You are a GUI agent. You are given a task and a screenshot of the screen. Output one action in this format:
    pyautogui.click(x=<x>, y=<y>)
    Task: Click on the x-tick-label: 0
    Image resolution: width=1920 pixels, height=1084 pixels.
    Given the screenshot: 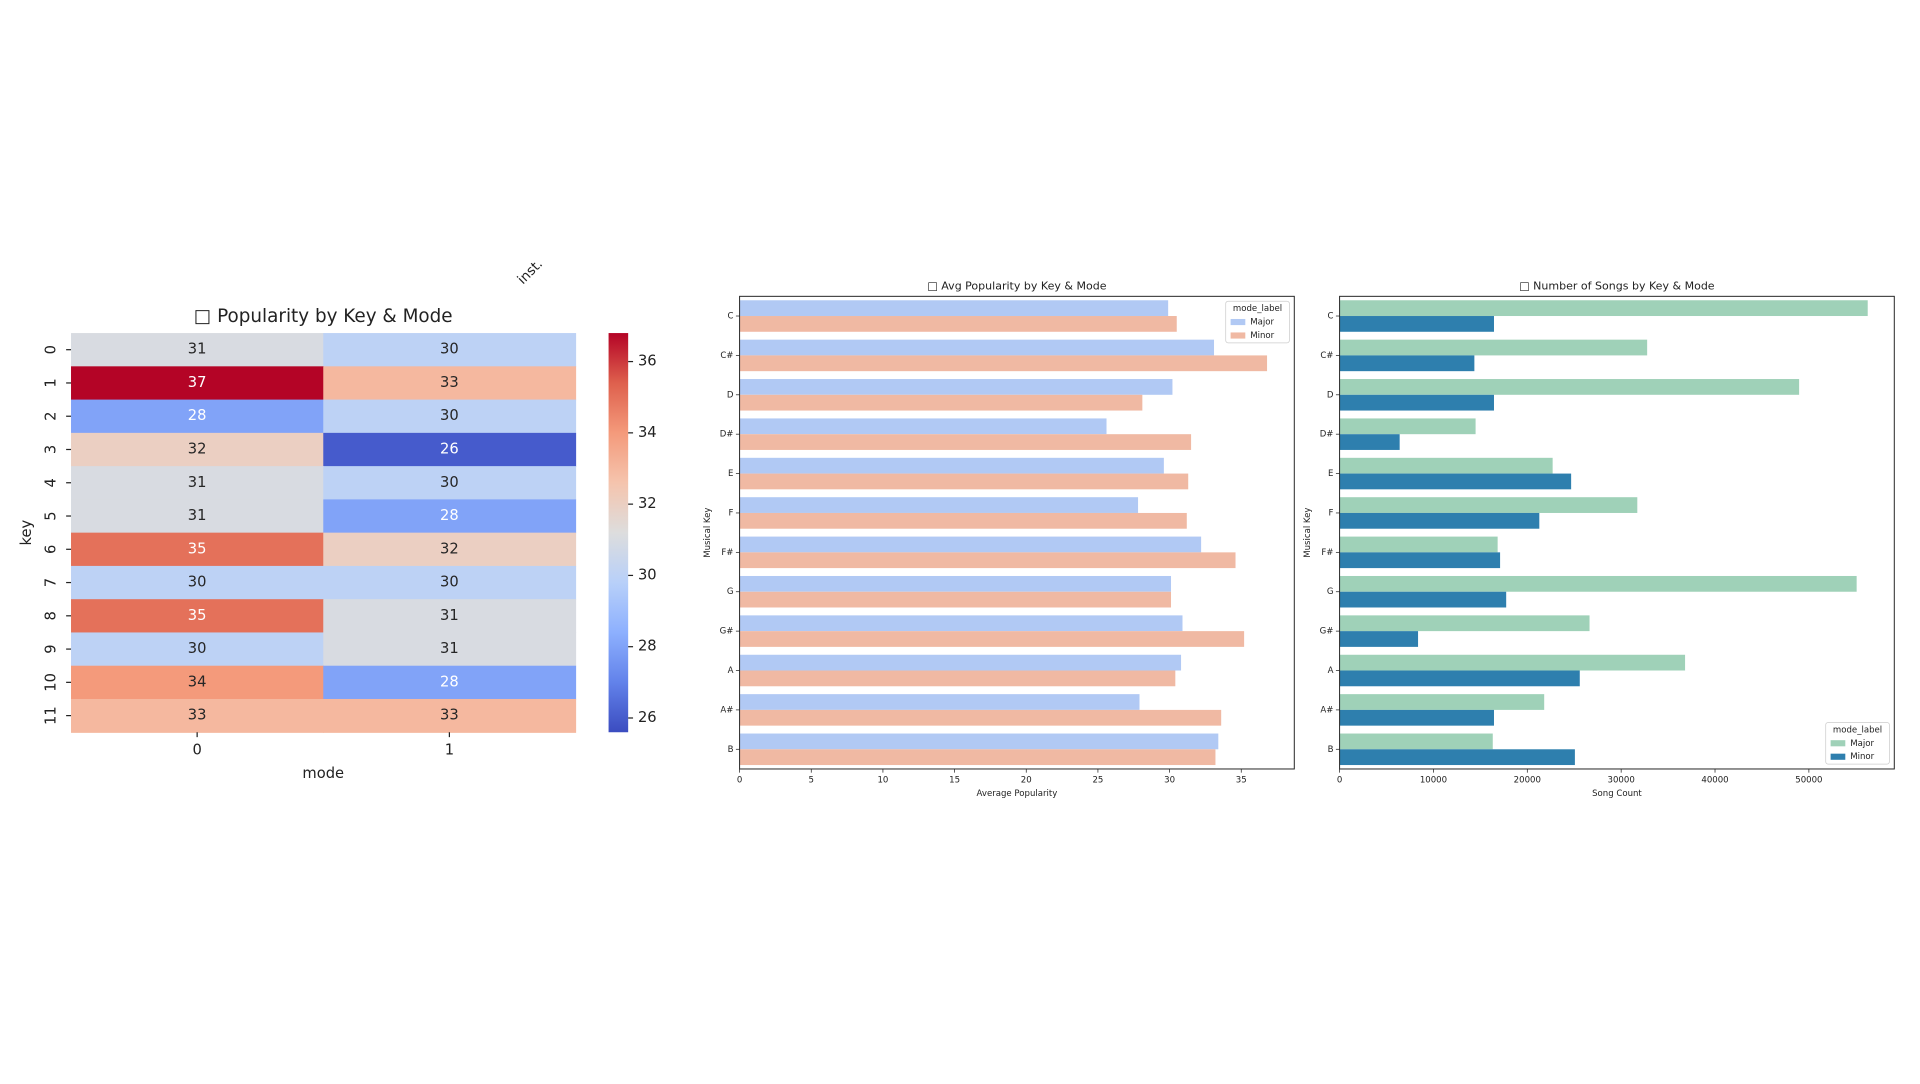 What is the action you would take?
    pyautogui.click(x=196, y=750)
    